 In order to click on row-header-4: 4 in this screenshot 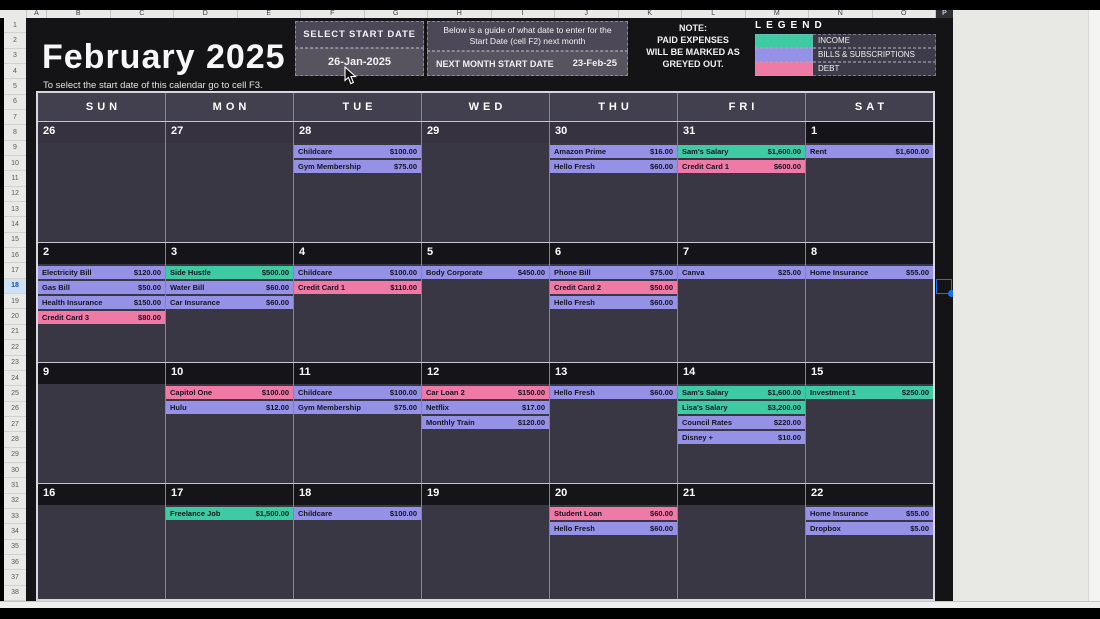, I will do `click(15, 72)`.